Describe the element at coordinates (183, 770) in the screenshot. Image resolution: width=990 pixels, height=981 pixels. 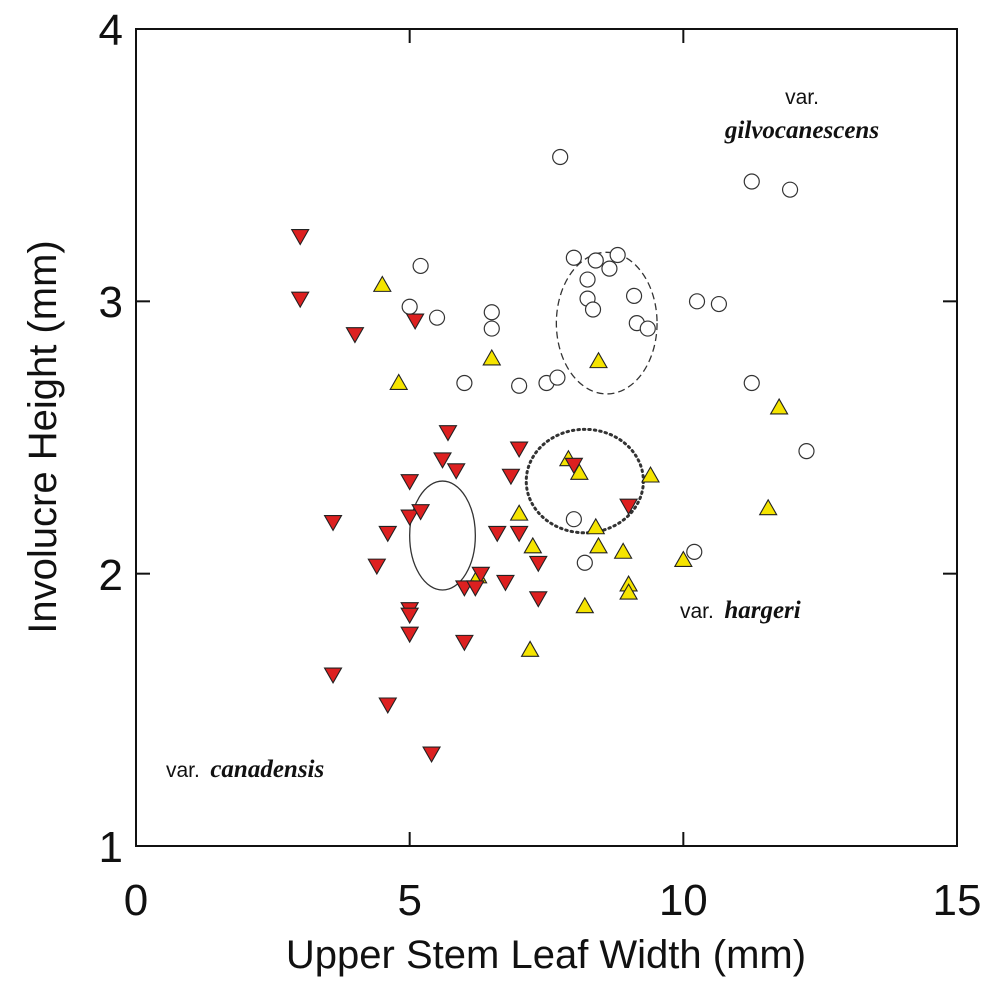
I see `annotation-canadensis-prefix: var.` at that location.